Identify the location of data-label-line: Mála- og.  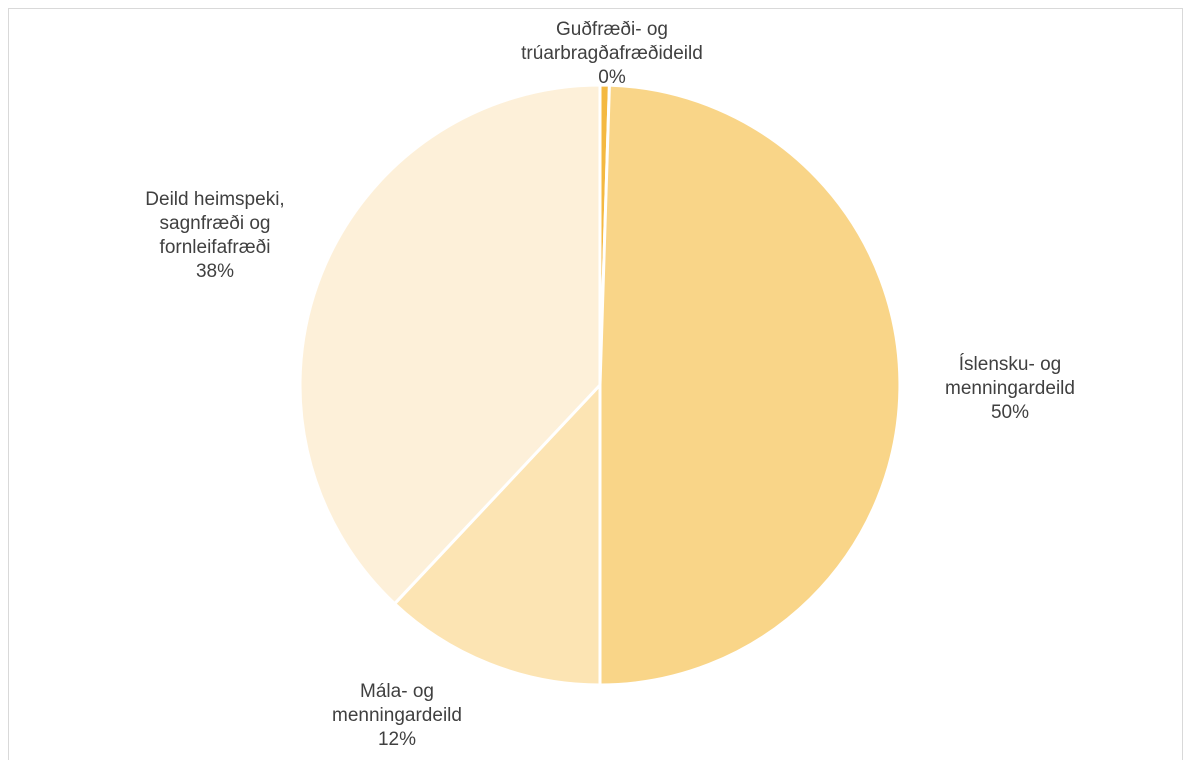
(397, 691).